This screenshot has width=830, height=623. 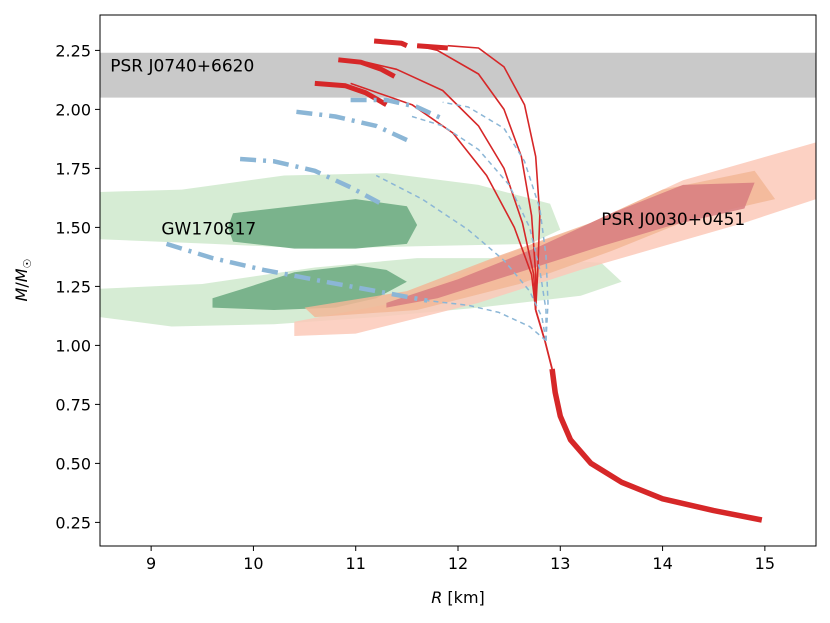 What do you see at coordinates (73, 463) in the screenshot?
I see `y-tick-label-1: 0.50` at bounding box center [73, 463].